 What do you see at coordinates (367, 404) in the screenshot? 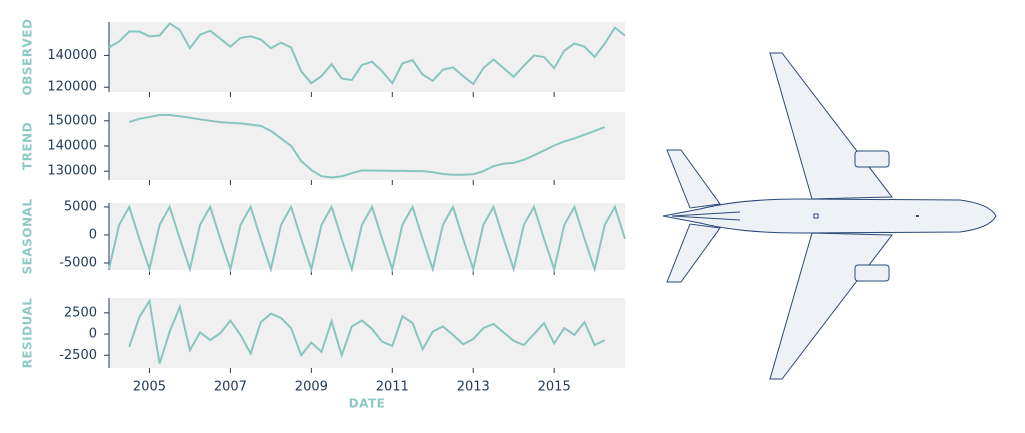
I see `x-axis-label: DATE` at bounding box center [367, 404].